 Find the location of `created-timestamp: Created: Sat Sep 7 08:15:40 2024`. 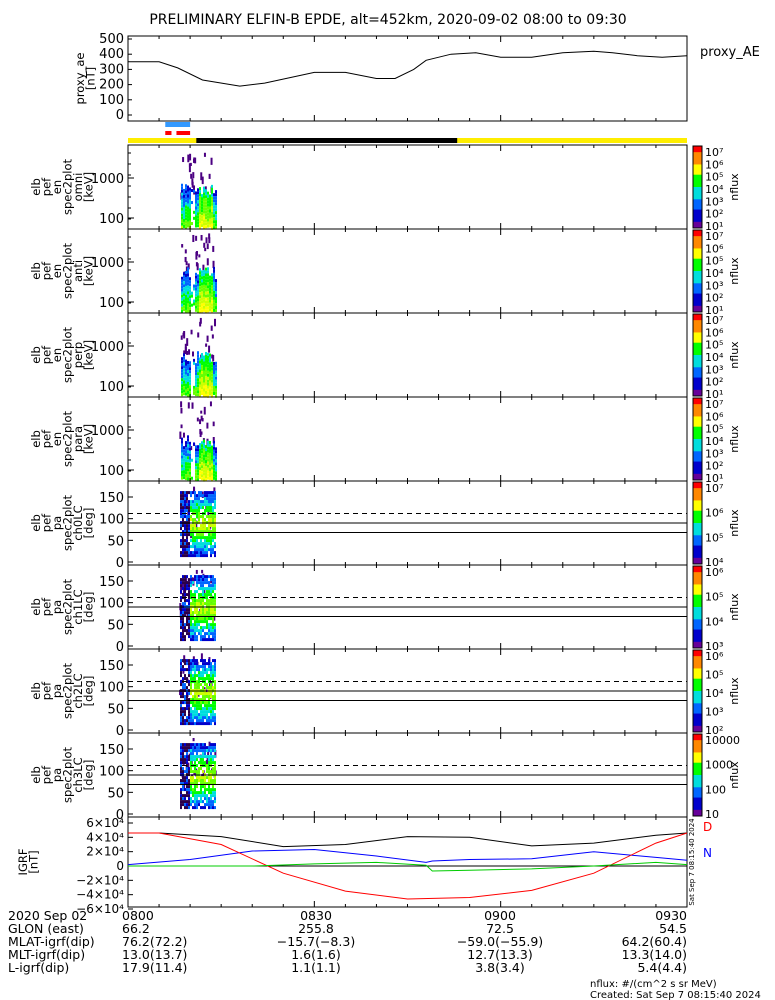

created-timestamp: Created: Sat Sep 7 08:15:40 2024 is located at coordinates (675, 995).